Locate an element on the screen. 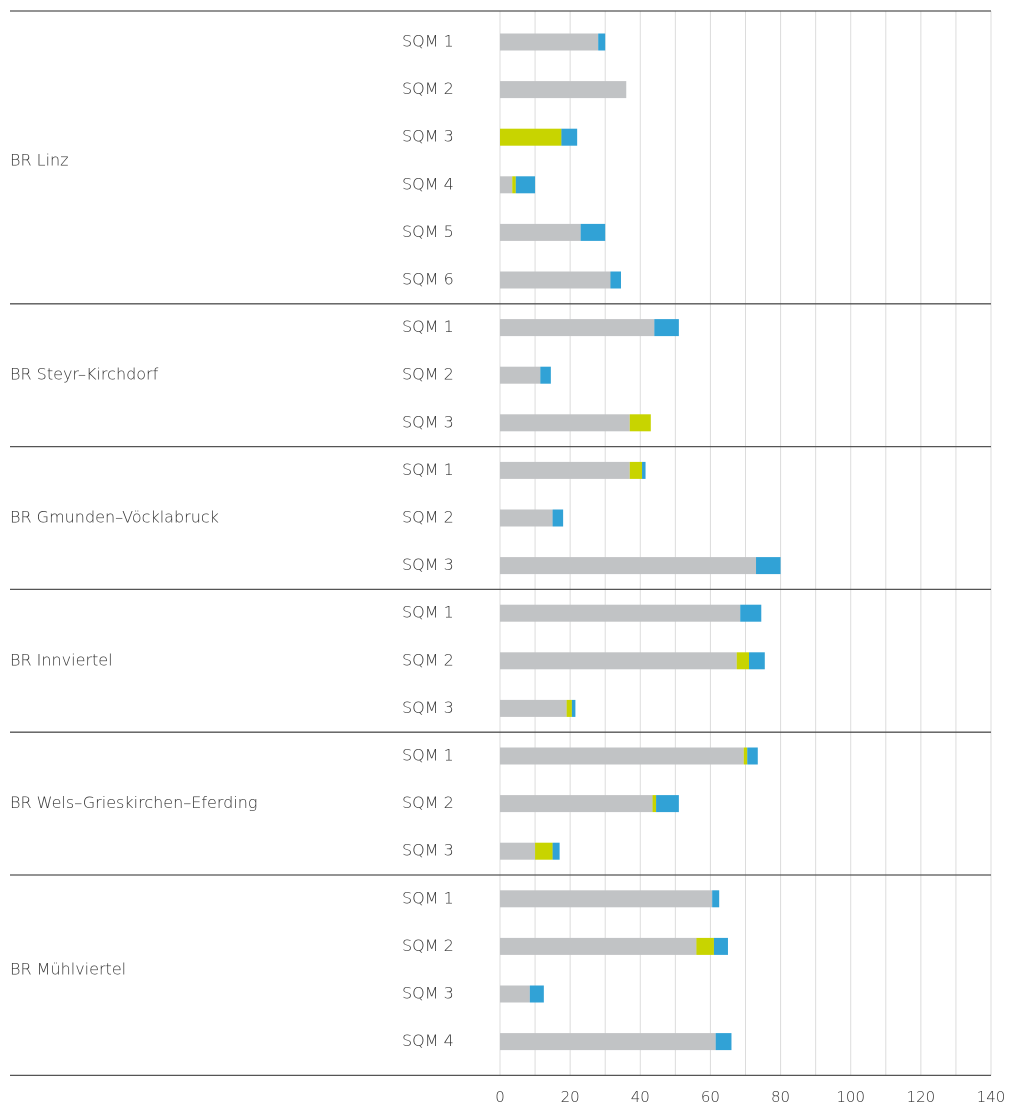 The width and height of the screenshot is (1012, 1113). category-label: SQM 6 is located at coordinates (428, 279).